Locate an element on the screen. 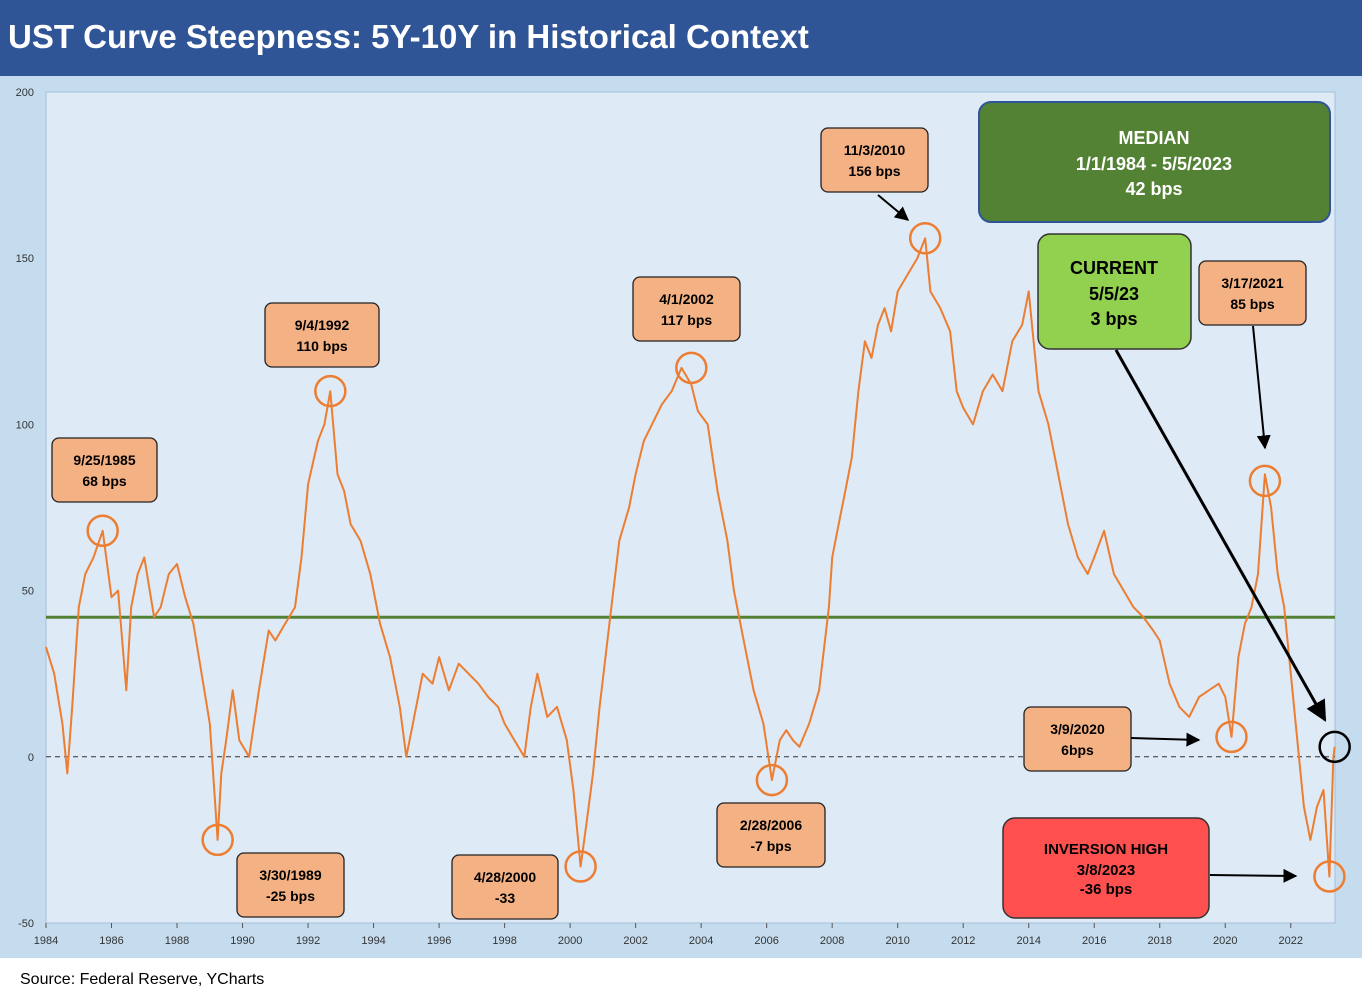 The height and width of the screenshot is (1000, 1362). current-box: CURRENT 5/5/23 3 bps is located at coordinates (1114, 291).